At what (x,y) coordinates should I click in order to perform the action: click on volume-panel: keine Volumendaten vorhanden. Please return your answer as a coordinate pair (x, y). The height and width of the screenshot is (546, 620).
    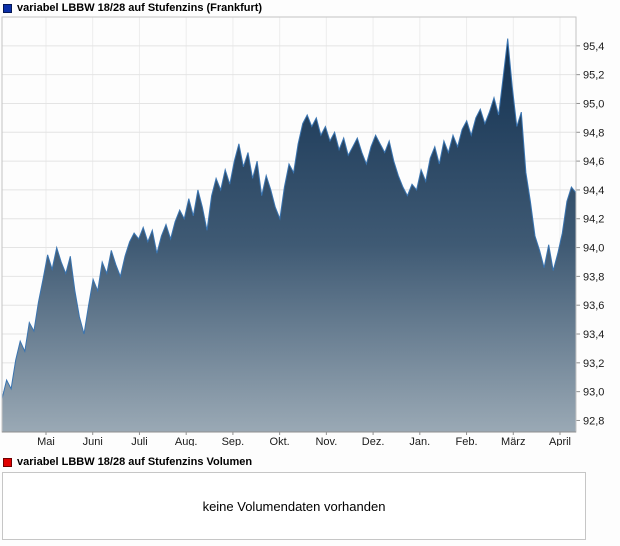
    Looking at the image, I should click on (294, 506).